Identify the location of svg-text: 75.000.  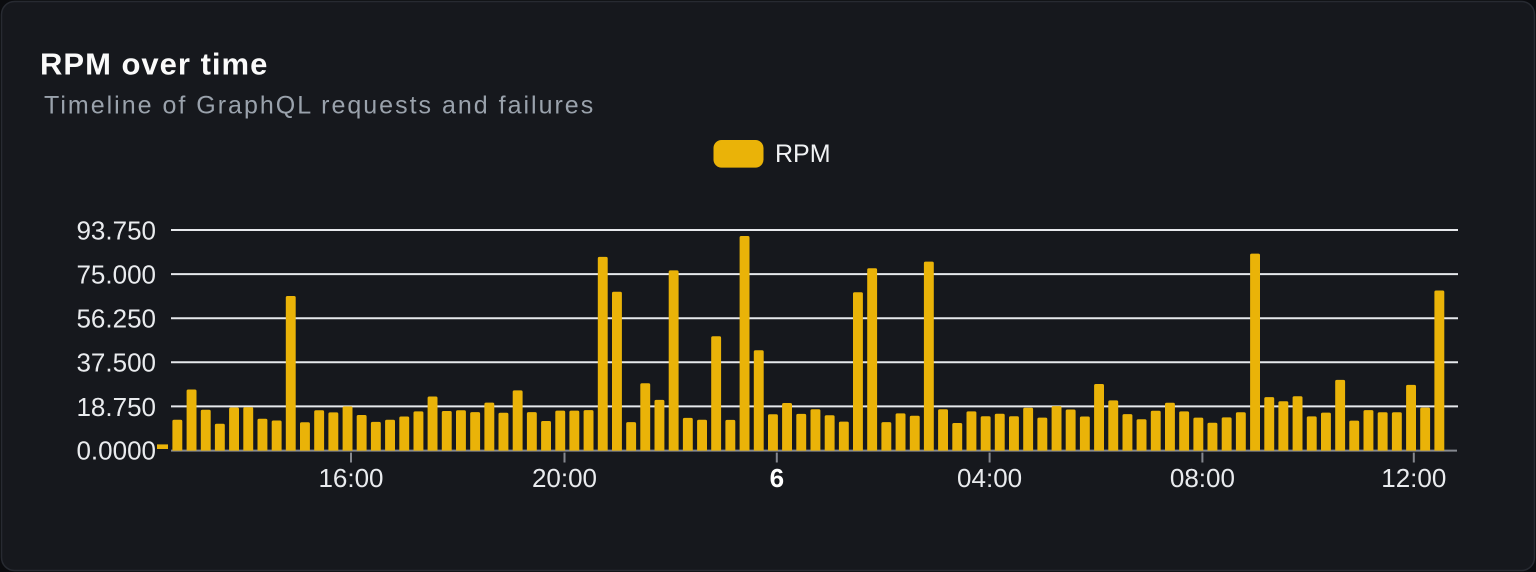
(116, 275).